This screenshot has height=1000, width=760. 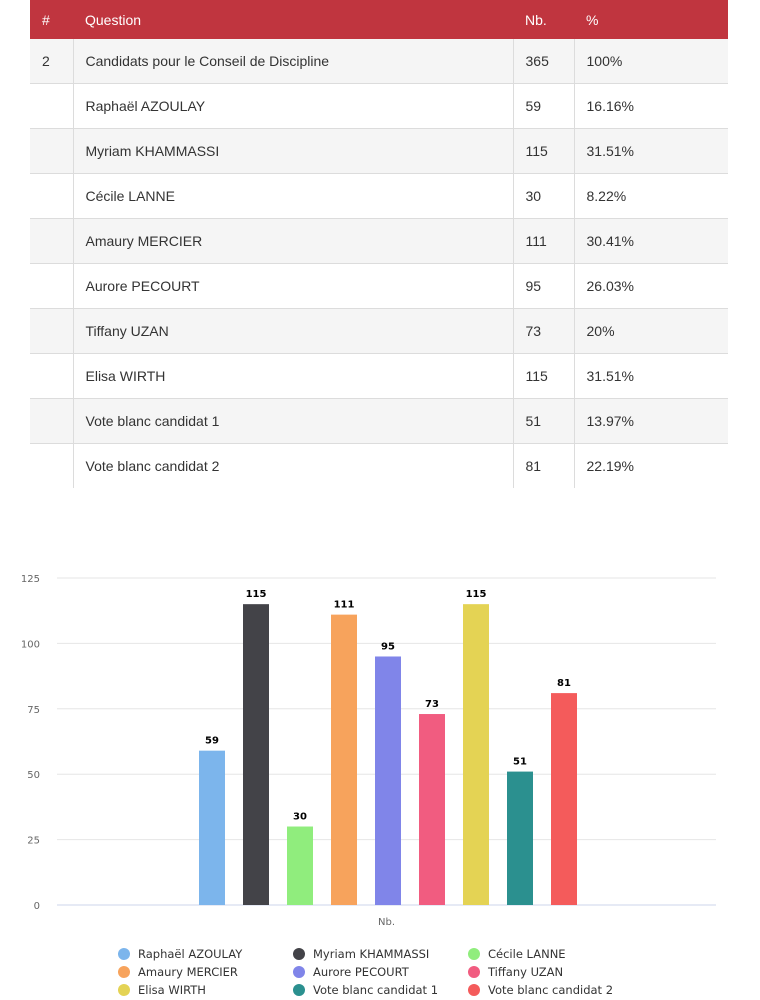 I want to click on legend-label: Tiffany UZAN, so click(x=526, y=972).